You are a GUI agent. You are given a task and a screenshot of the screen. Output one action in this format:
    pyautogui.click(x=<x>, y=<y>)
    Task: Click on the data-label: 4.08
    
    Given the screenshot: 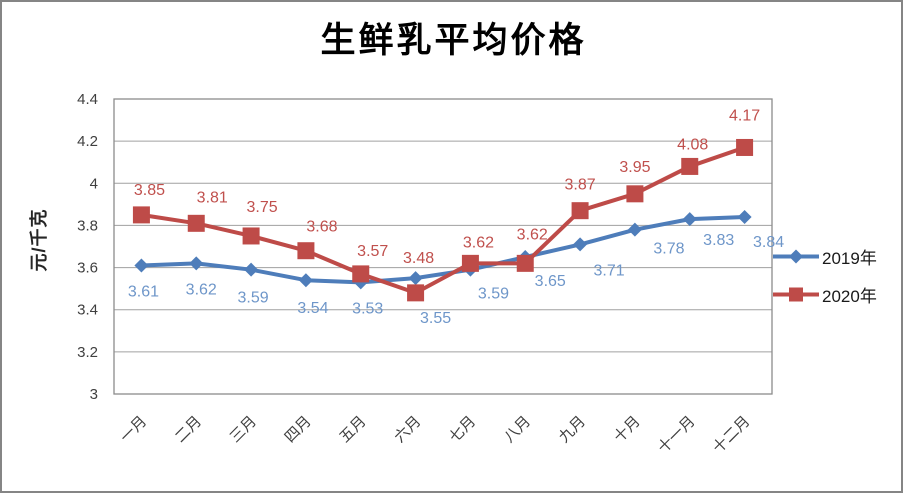 What is the action you would take?
    pyautogui.click(x=692, y=144)
    